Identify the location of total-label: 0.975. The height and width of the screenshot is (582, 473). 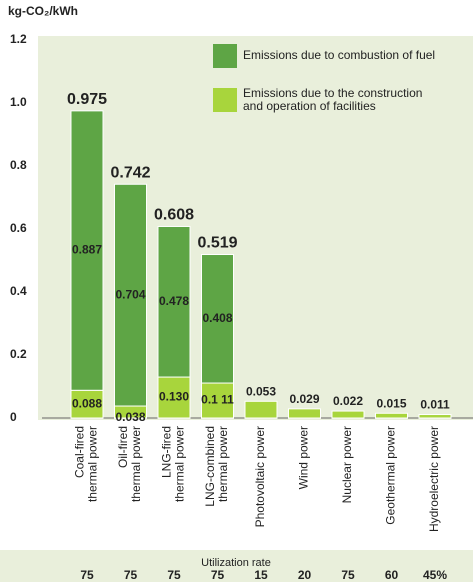
(87, 99).